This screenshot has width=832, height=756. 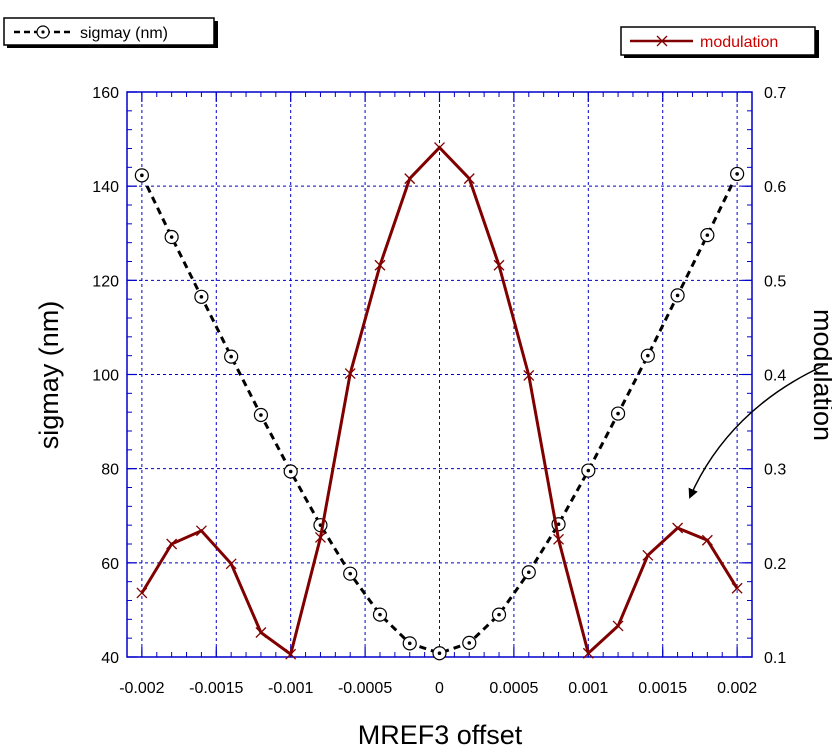 What do you see at coordinates (817, 44) in the screenshot?
I see `legend-modulation-shadow` at bounding box center [817, 44].